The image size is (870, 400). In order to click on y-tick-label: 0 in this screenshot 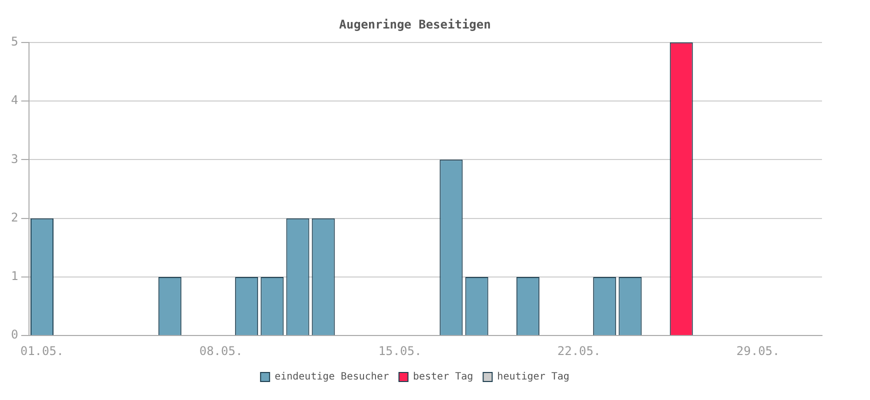, I will do `click(14, 335)`.